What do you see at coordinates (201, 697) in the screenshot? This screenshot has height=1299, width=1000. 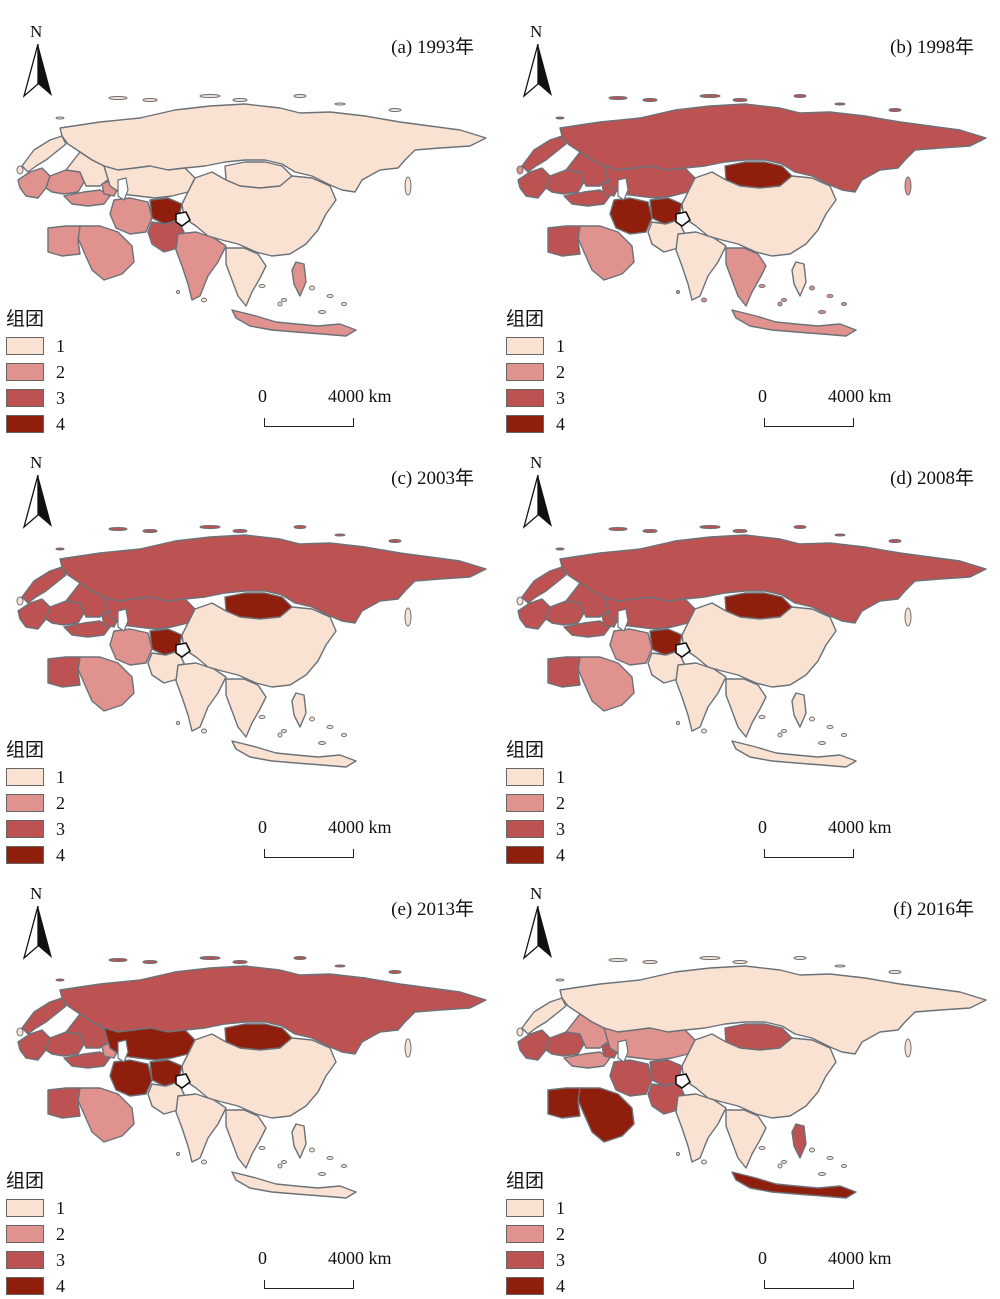 I see `region-india` at bounding box center [201, 697].